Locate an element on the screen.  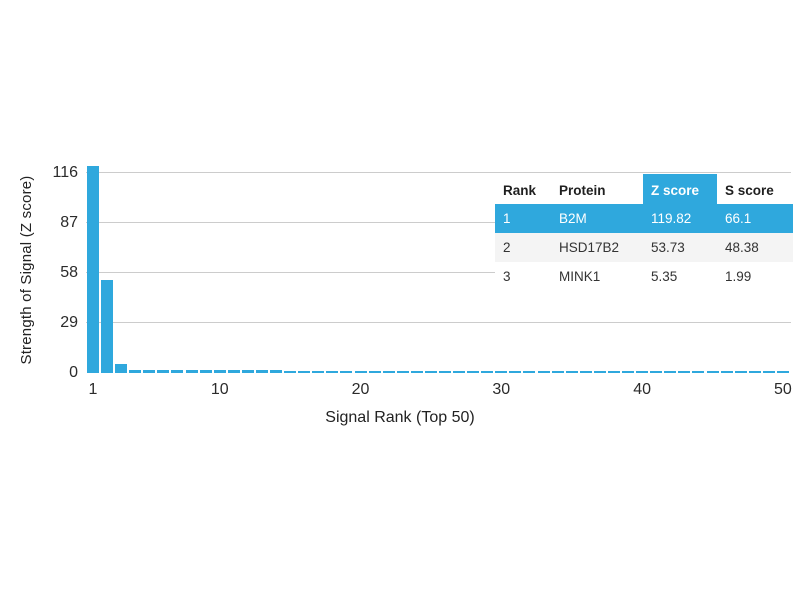
cell-protein: MINK1 is located at coordinates (597, 276).